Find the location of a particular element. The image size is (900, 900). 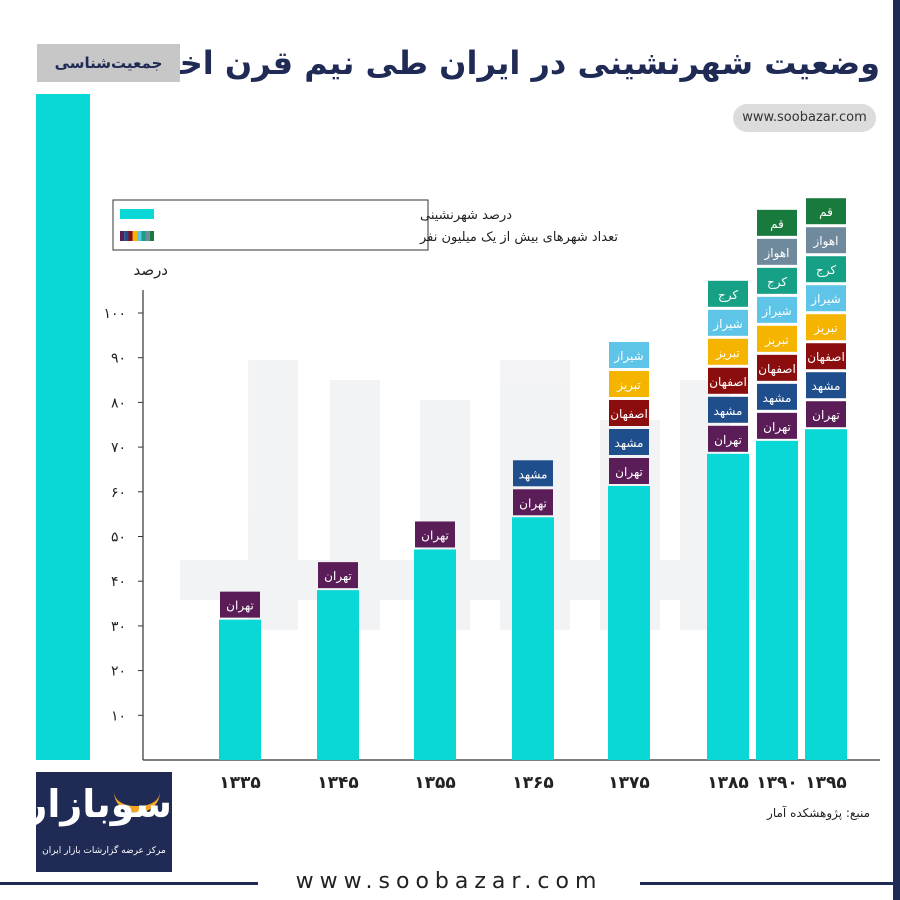

website-pill: www.soobazar.com is located at coordinates (804, 118).